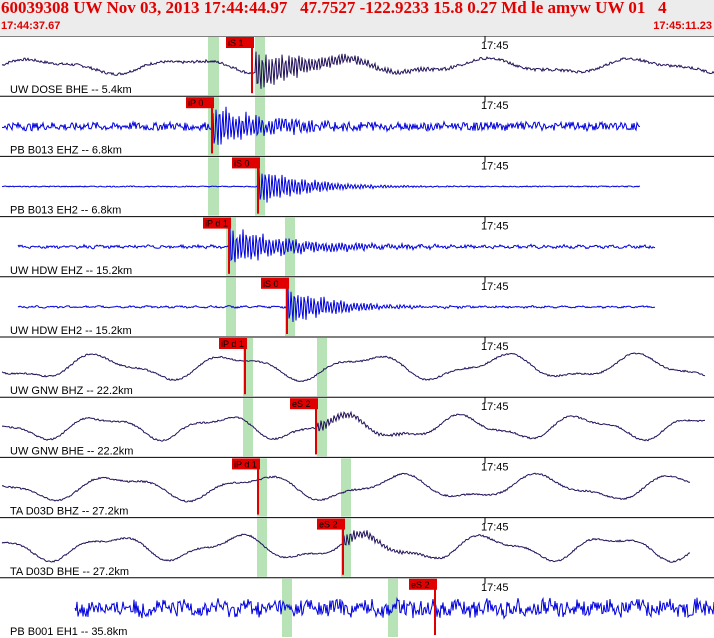  I want to click on trace-row: 17:45 iS 0 PB B013 EH2 -- 6.8km, so click(357, 186).